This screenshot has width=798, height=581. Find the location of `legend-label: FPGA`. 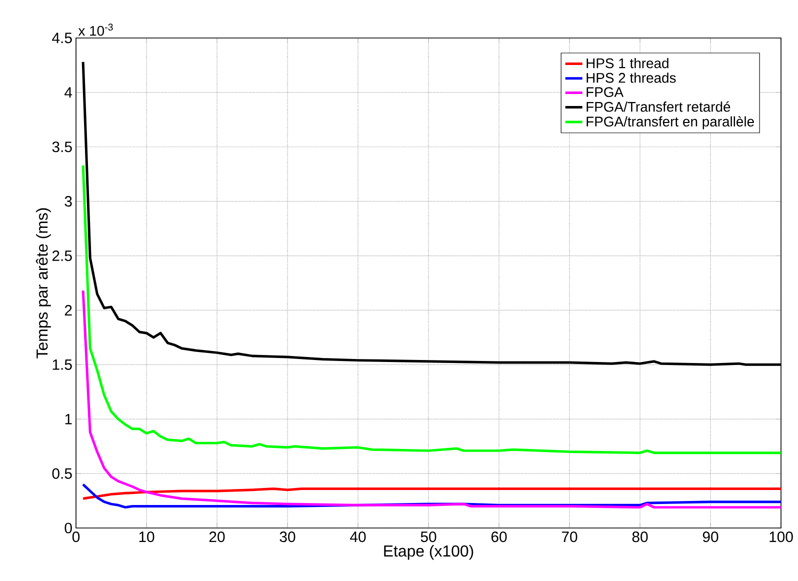

legend-label: FPGA is located at coordinates (605, 92).